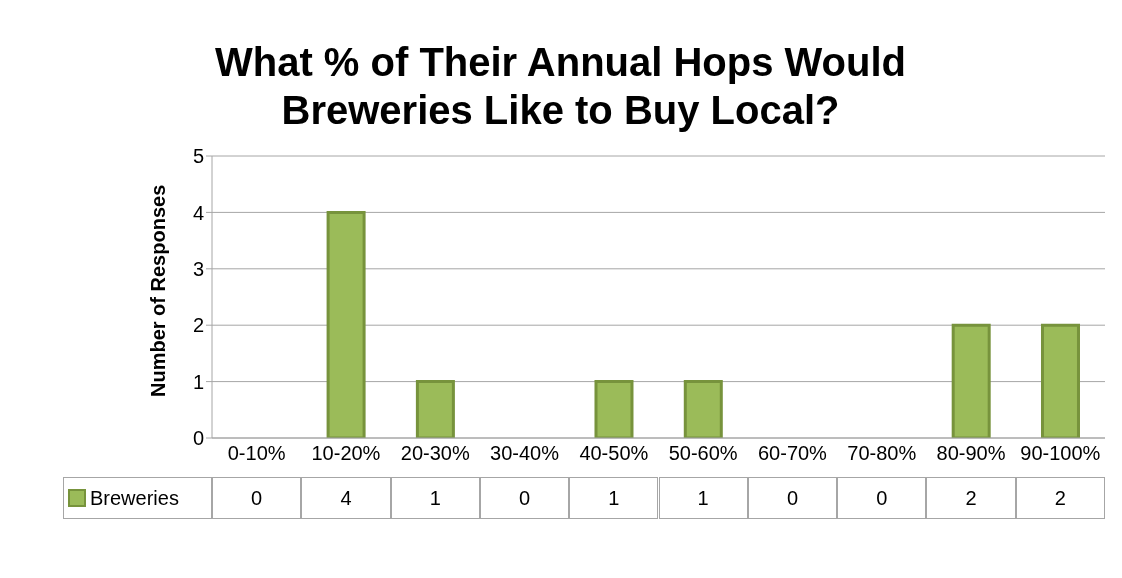 The width and height of the screenshot is (1122, 578). I want to click on y-tick-label: 4, so click(198, 212).